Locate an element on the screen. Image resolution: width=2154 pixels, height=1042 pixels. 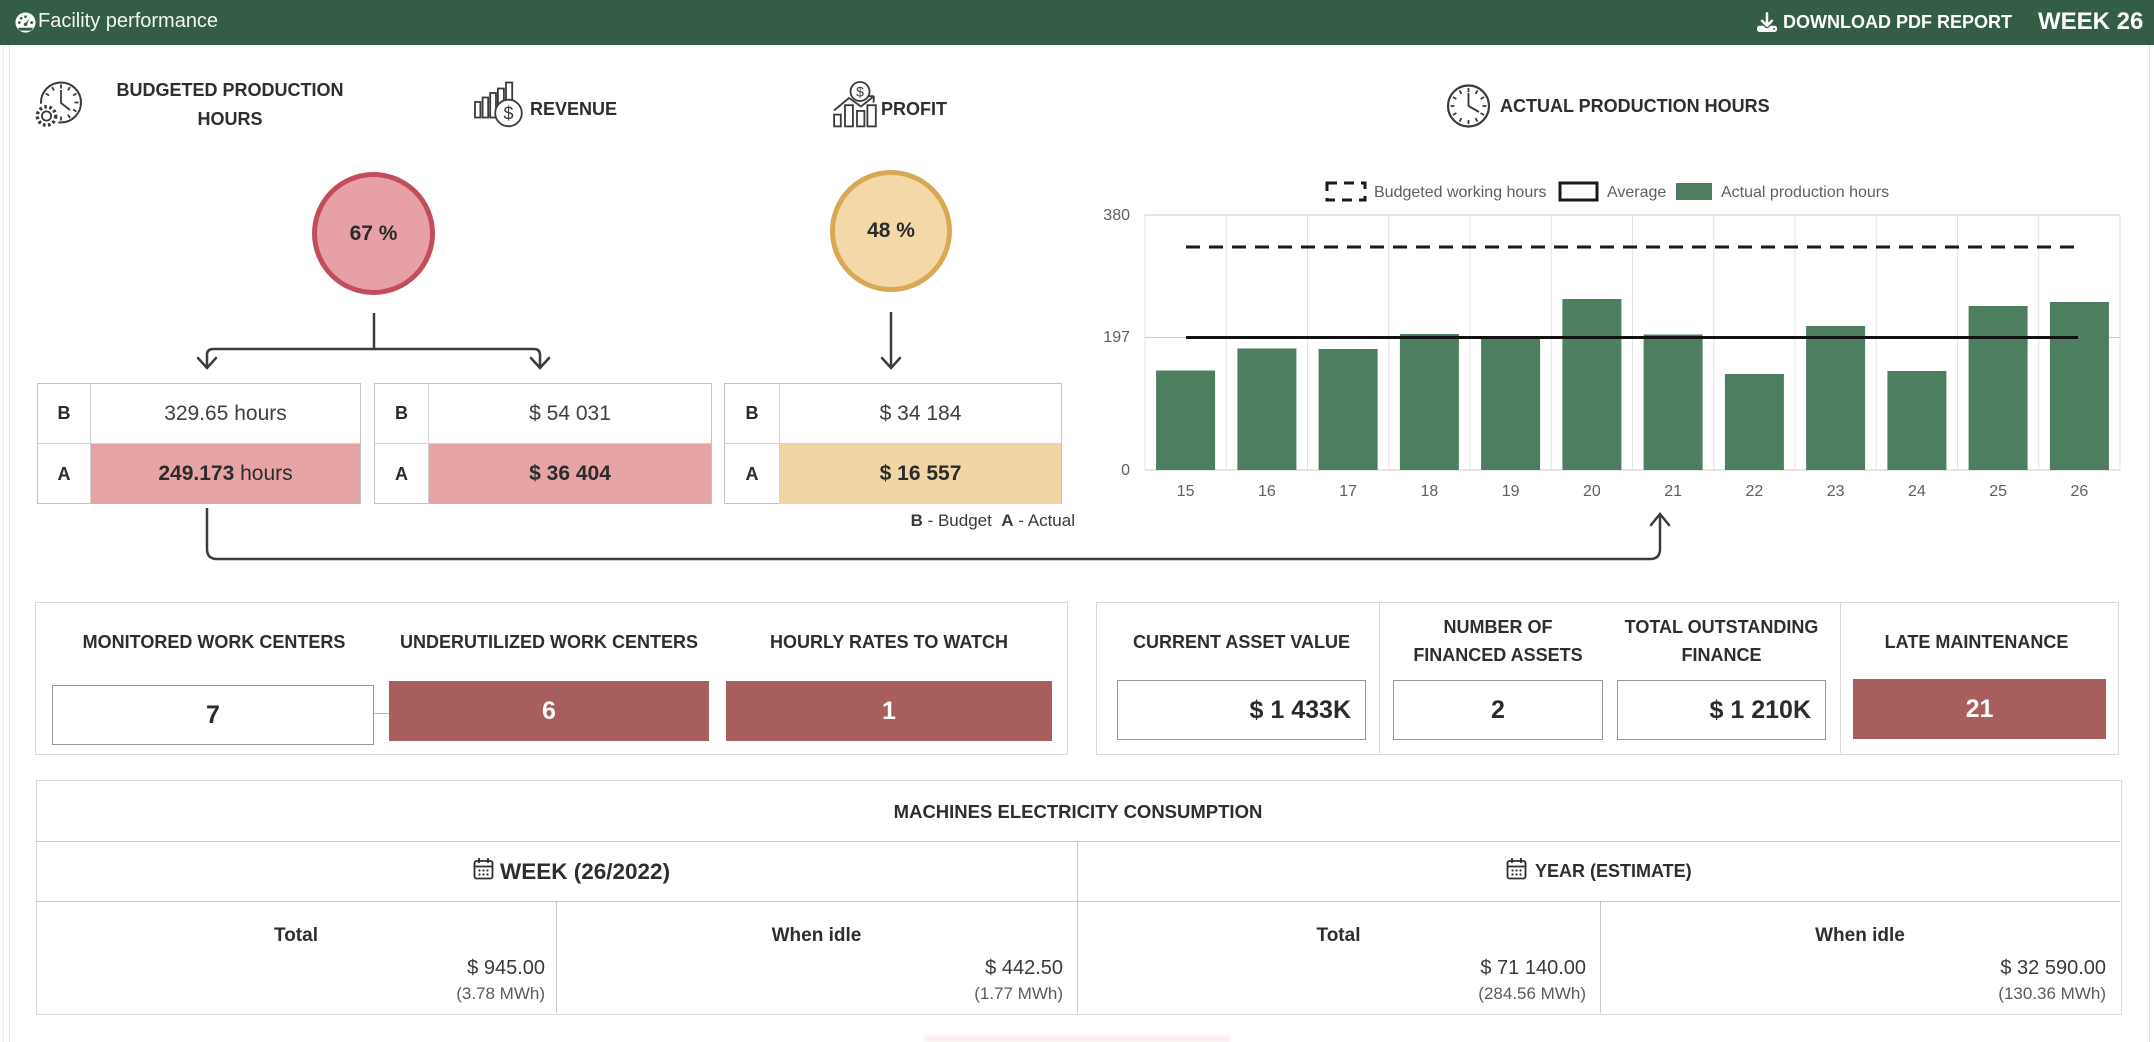
svg-text: Average is located at coordinates (1636, 192).